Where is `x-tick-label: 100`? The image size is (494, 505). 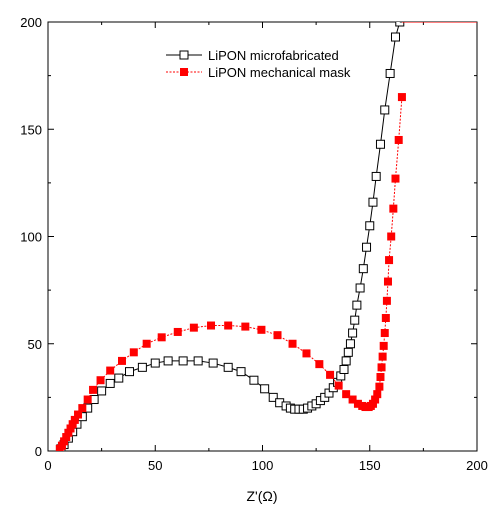 x-tick-label: 100 is located at coordinates (263, 465).